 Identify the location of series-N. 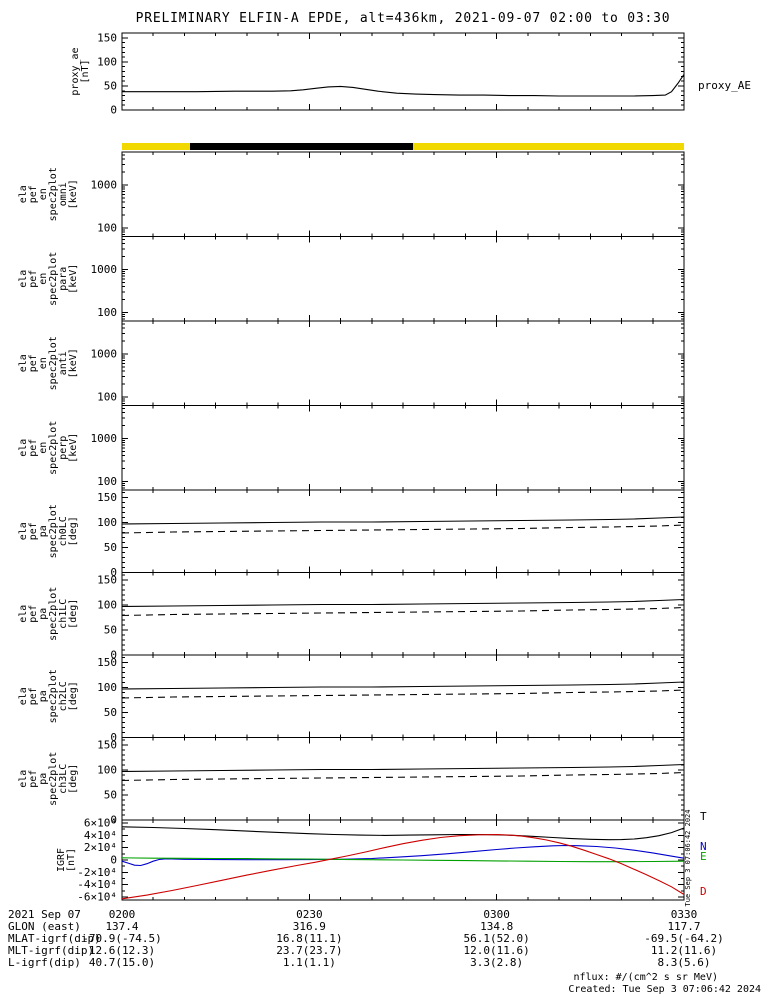
(403, 855).